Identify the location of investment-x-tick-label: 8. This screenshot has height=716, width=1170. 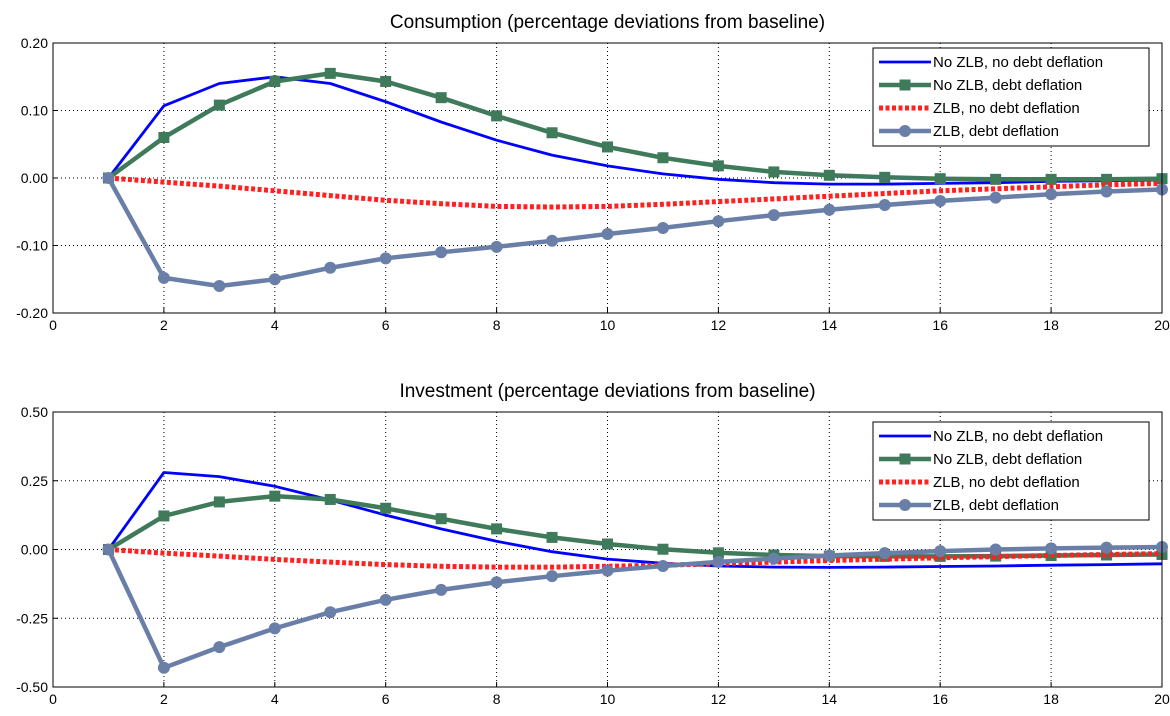
(497, 699).